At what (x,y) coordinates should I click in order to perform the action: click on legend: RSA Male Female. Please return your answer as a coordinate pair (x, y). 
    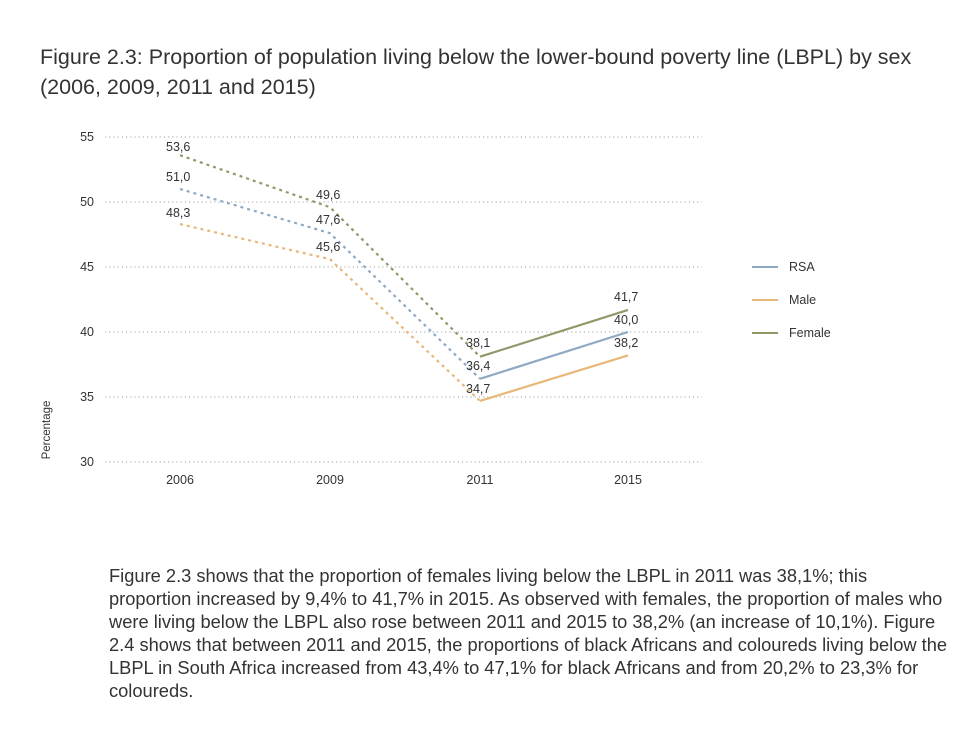
    Looking at the image, I should click on (791, 300).